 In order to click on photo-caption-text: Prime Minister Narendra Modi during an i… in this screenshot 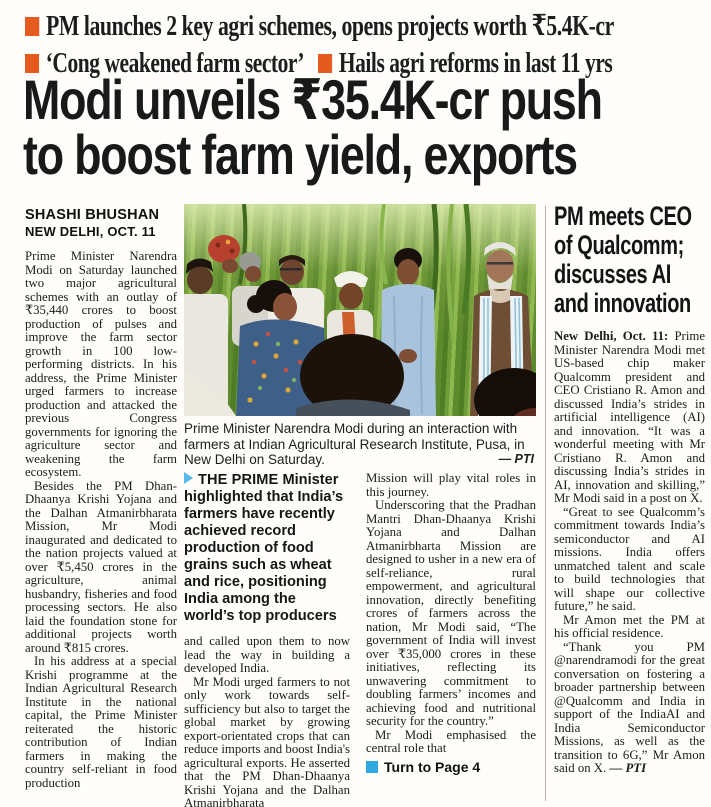, I will do `click(354, 444)`.